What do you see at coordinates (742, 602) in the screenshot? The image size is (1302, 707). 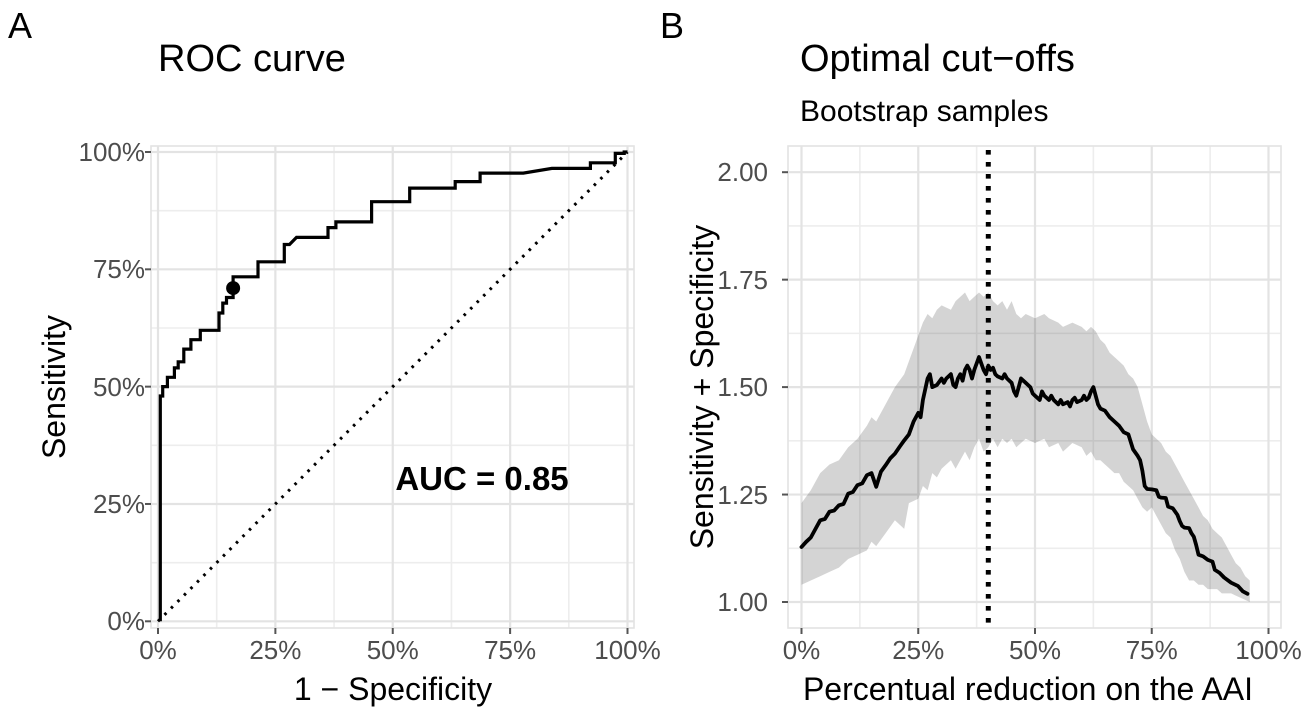 I see `panel-b-y-tick-label: 1.00` at bounding box center [742, 602].